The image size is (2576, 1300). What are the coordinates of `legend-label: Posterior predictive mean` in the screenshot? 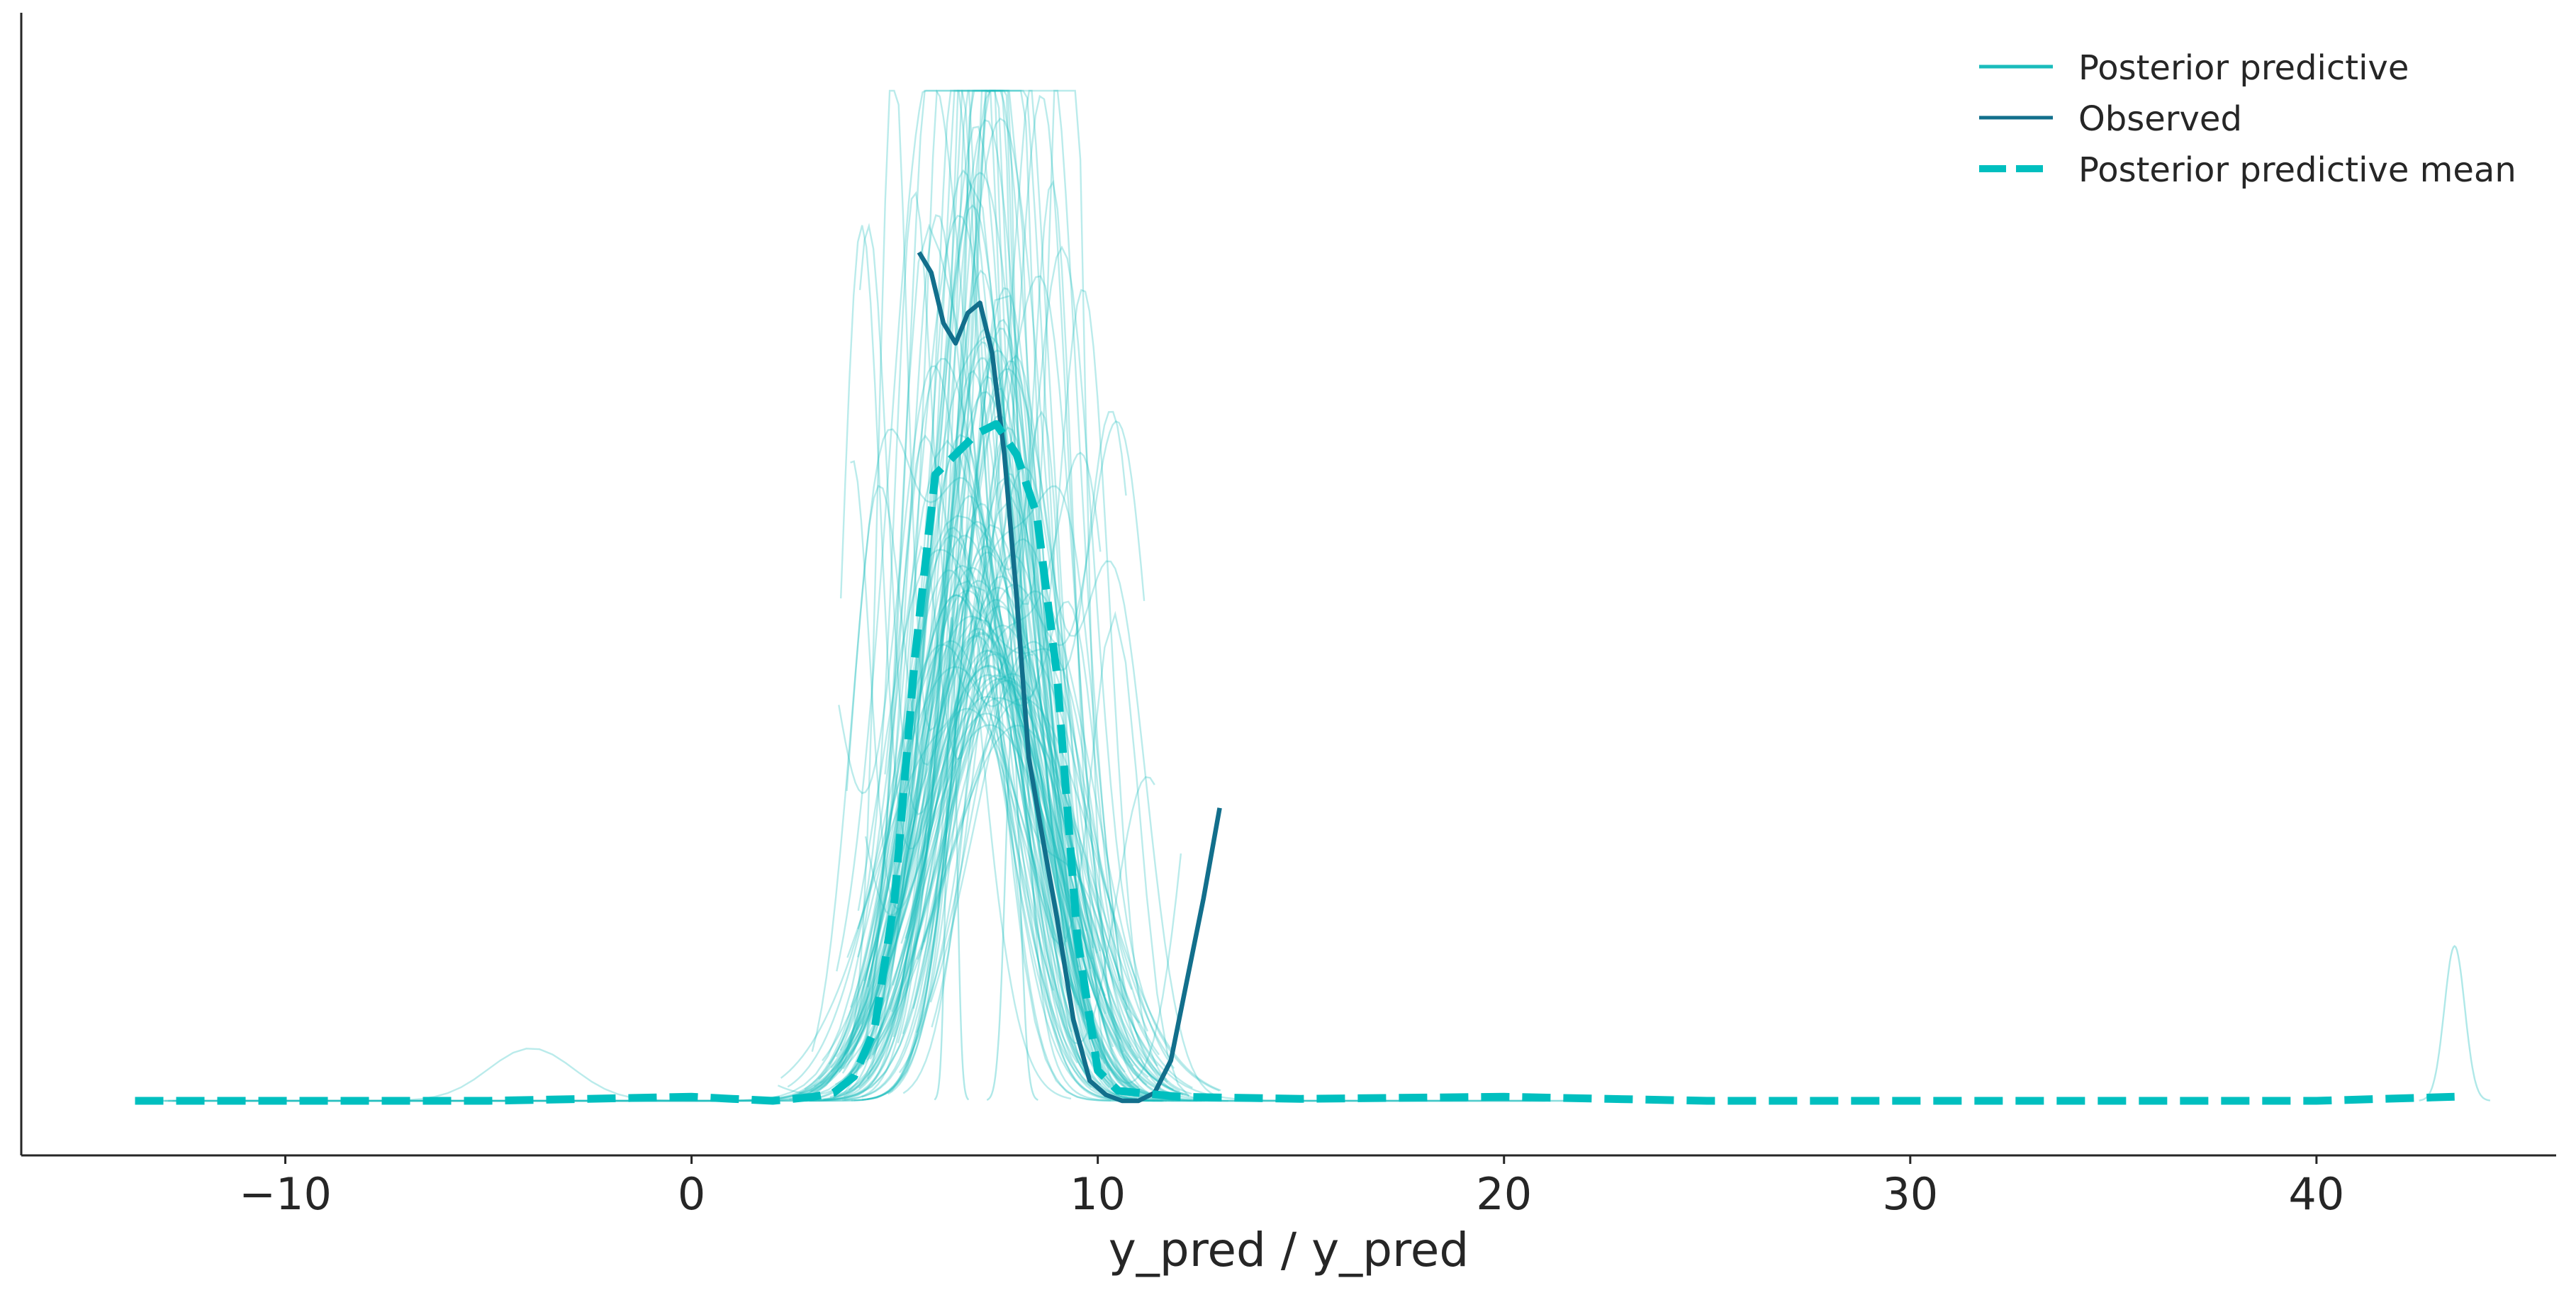 It's located at (2297, 170).